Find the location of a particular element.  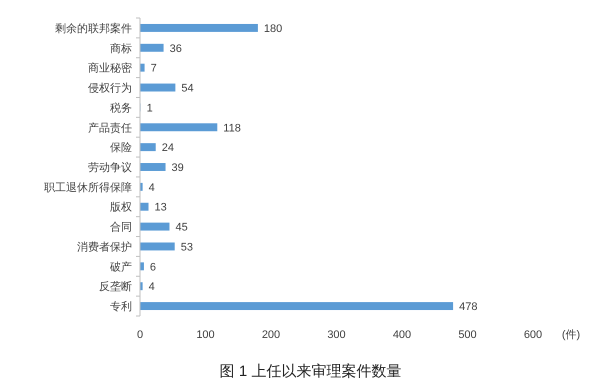

data-label: 1 is located at coordinates (149, 108).